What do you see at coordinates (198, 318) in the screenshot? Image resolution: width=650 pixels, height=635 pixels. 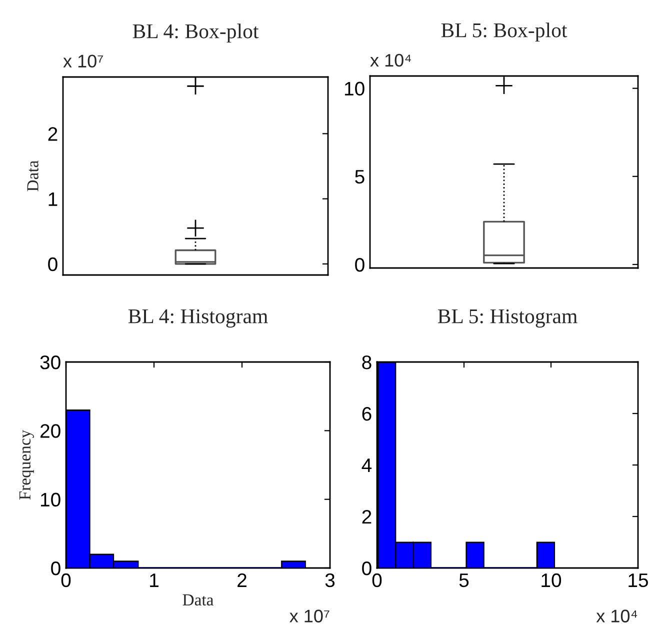 I see `chart-title: BL 4: Histogram` at bounding box center [198, 318].